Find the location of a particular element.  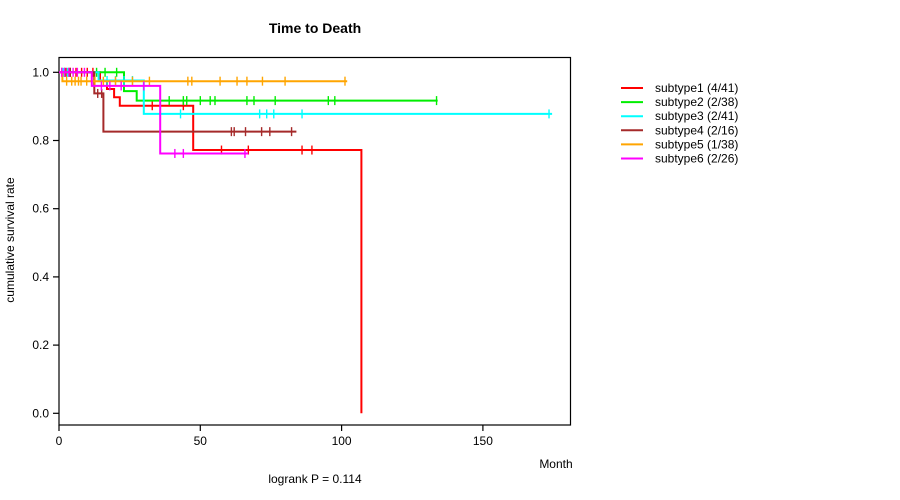

y-tick-label: 0.8 is located at coordinates (40, 141).